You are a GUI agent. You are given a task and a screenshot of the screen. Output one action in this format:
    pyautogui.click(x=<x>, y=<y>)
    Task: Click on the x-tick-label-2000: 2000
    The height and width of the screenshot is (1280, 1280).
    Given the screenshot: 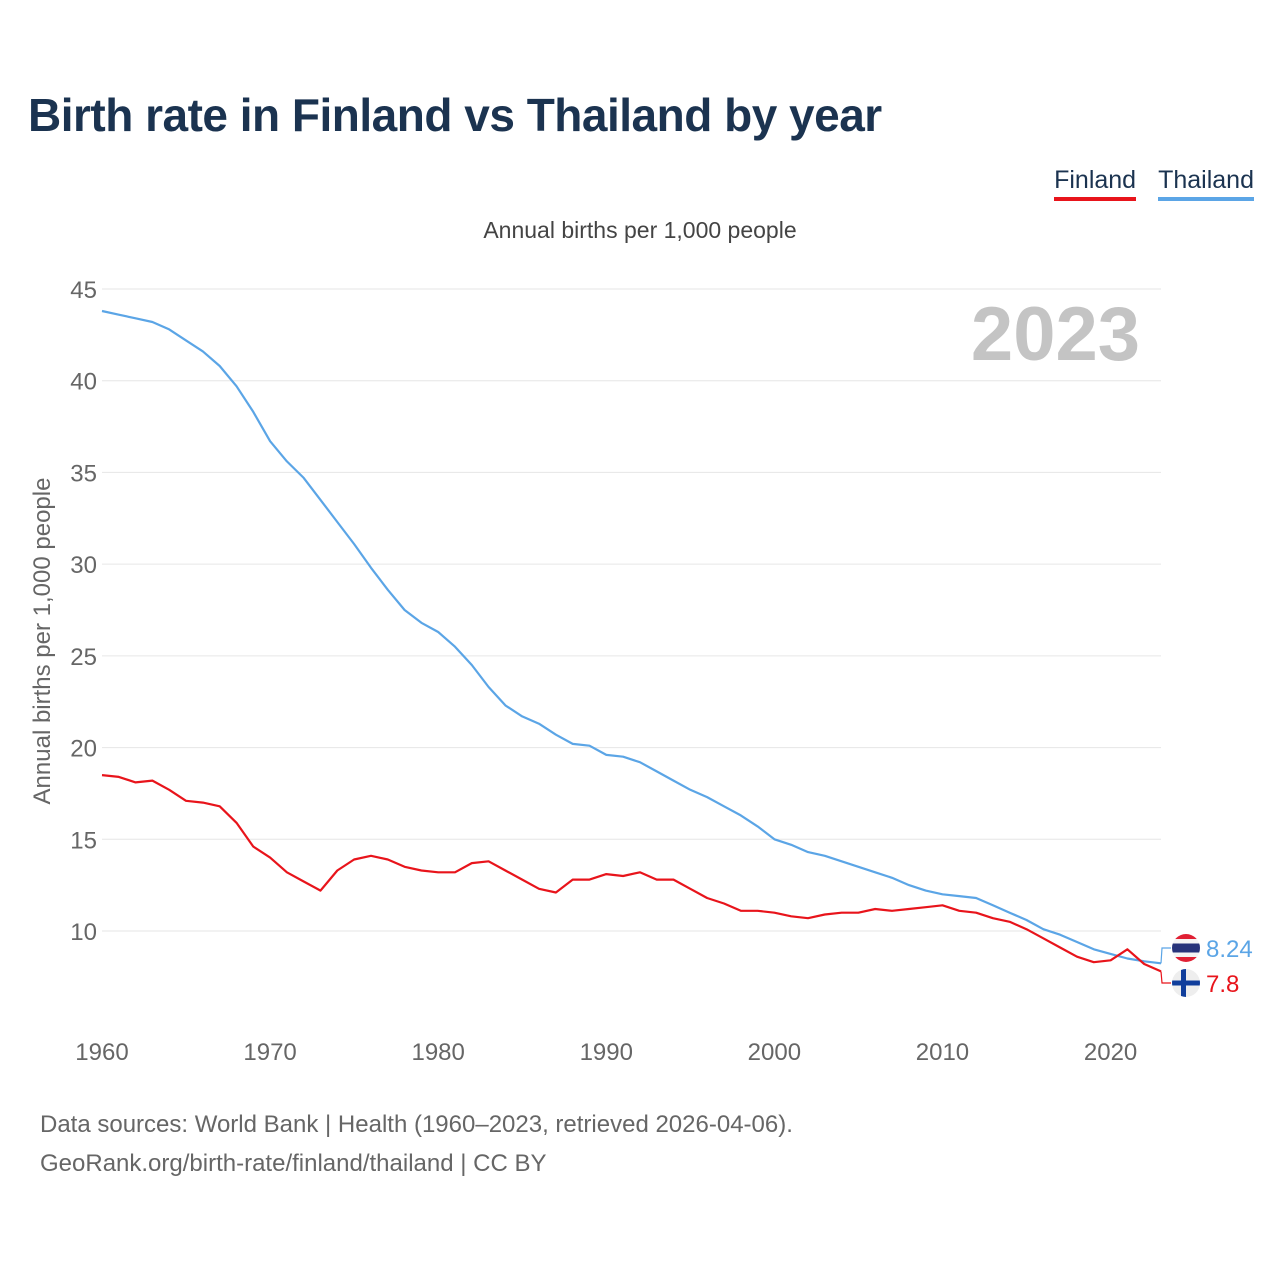 What is the action you would take?
    pyautogui.click(x=774, y=1052)
    